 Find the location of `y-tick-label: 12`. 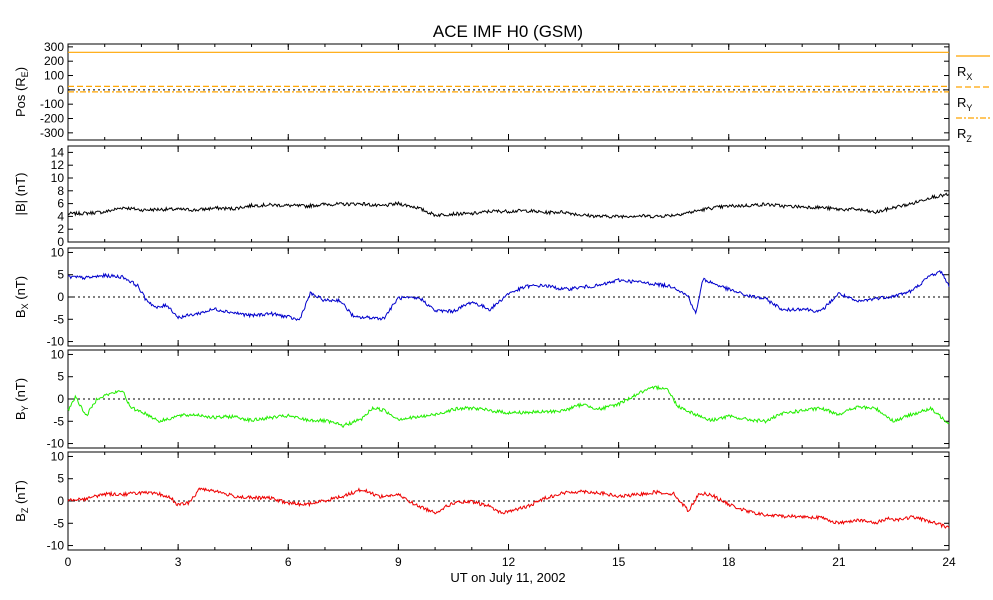

y-tick-label: 12 is located at coordinates (58, 165).